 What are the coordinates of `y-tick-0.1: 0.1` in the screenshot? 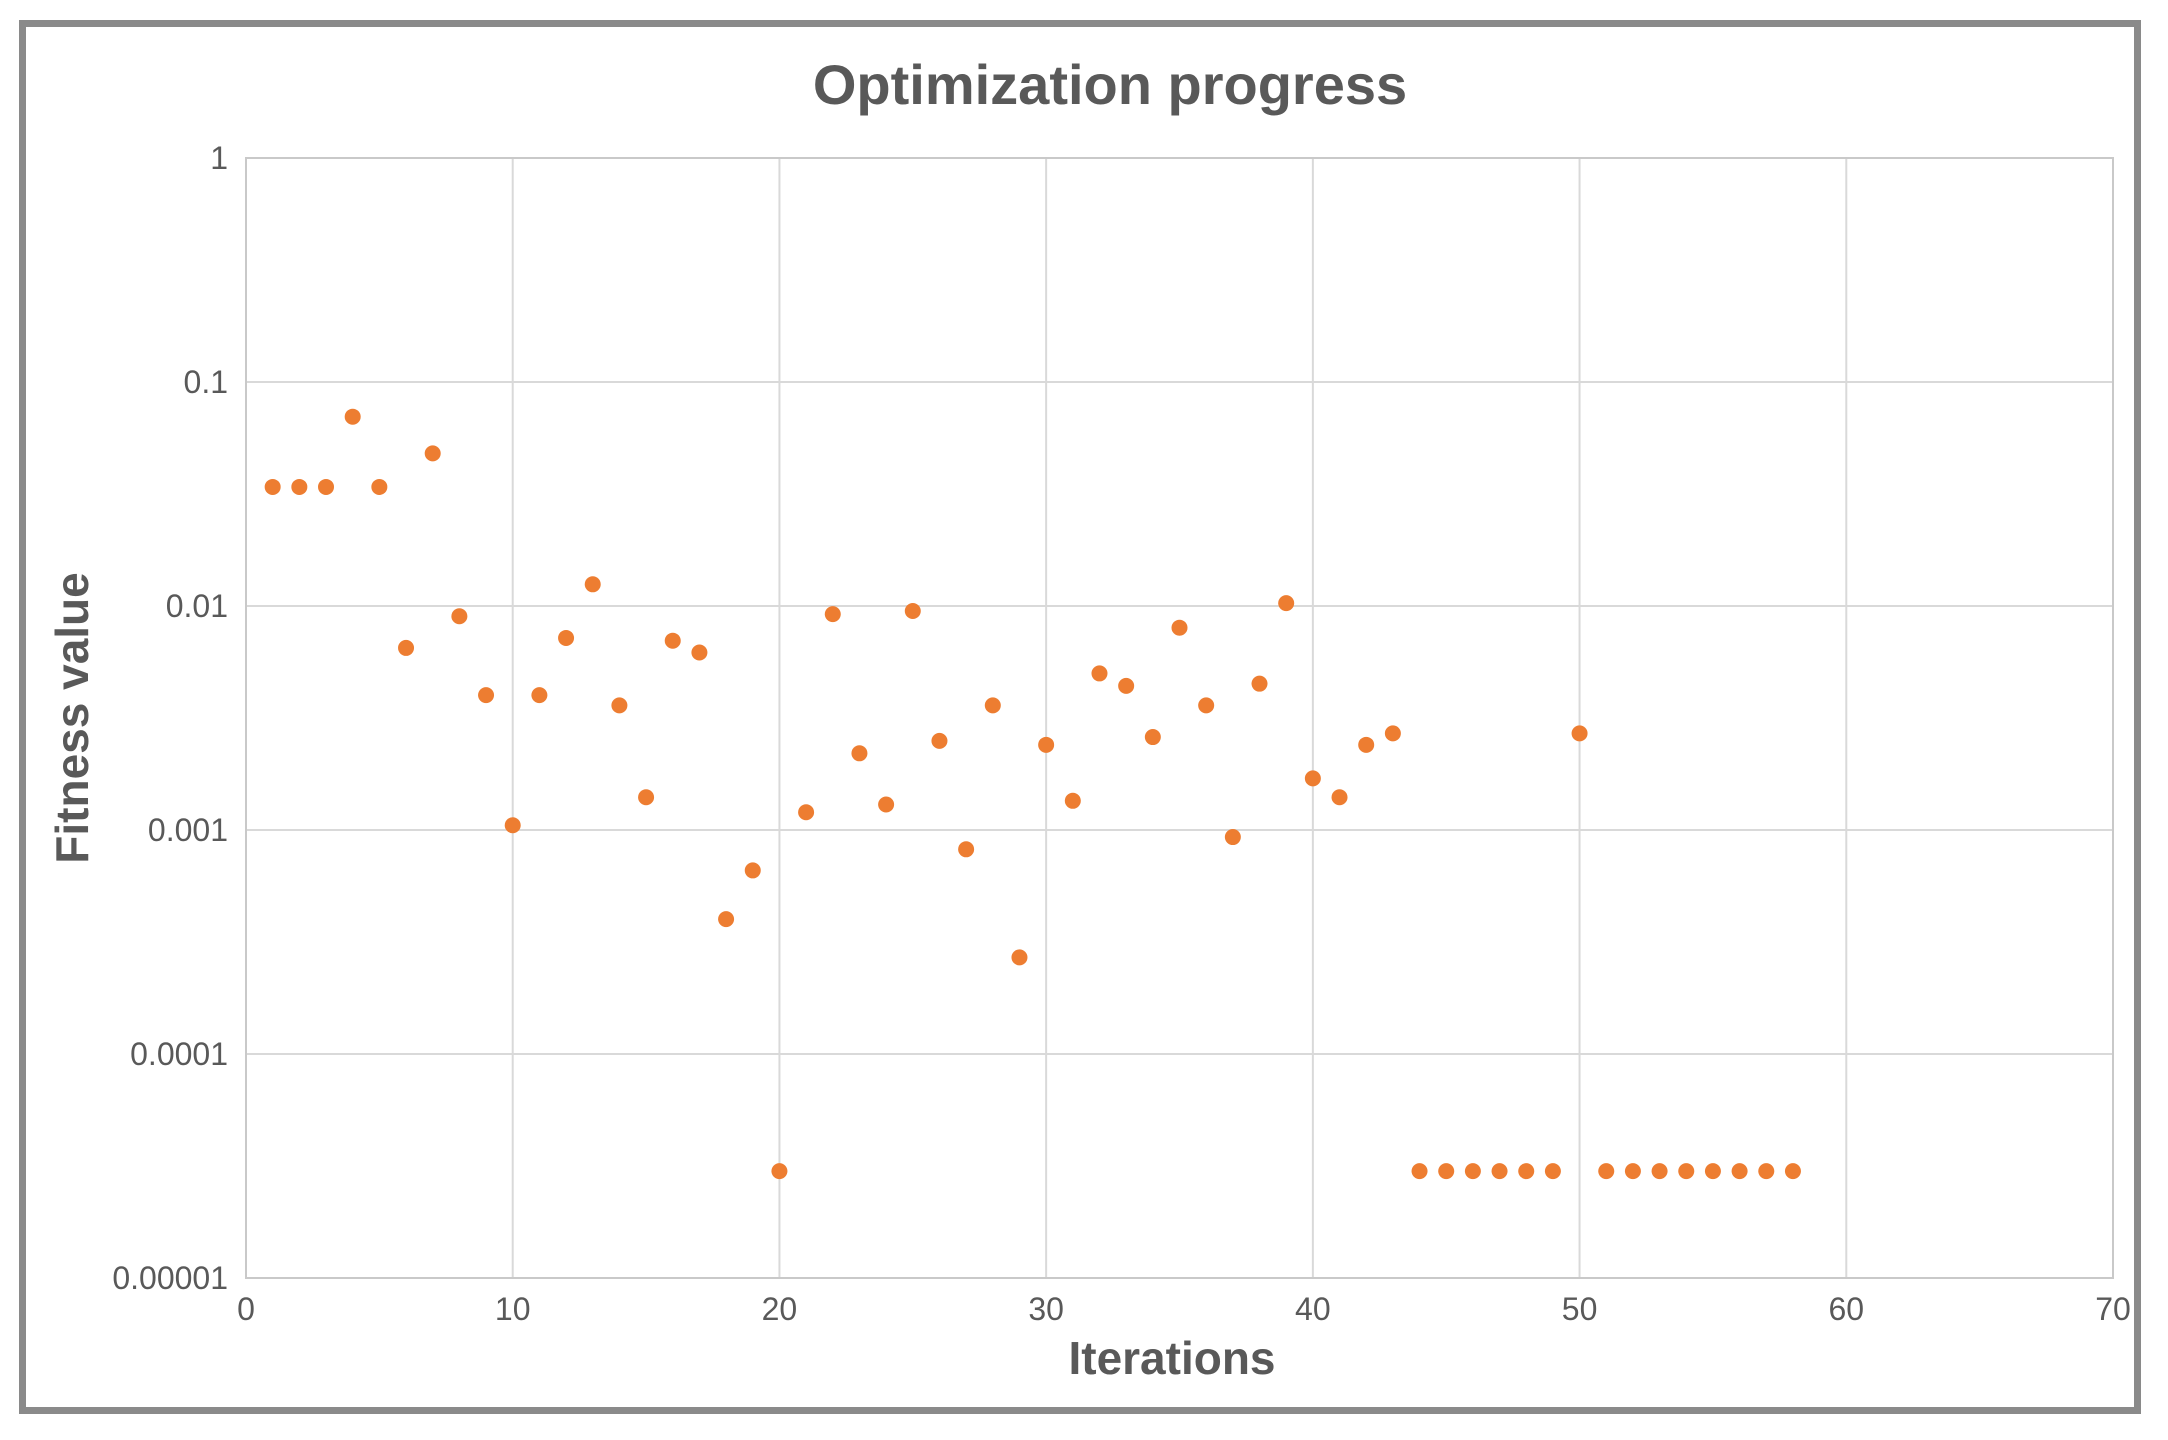 It's located at (206, 382).